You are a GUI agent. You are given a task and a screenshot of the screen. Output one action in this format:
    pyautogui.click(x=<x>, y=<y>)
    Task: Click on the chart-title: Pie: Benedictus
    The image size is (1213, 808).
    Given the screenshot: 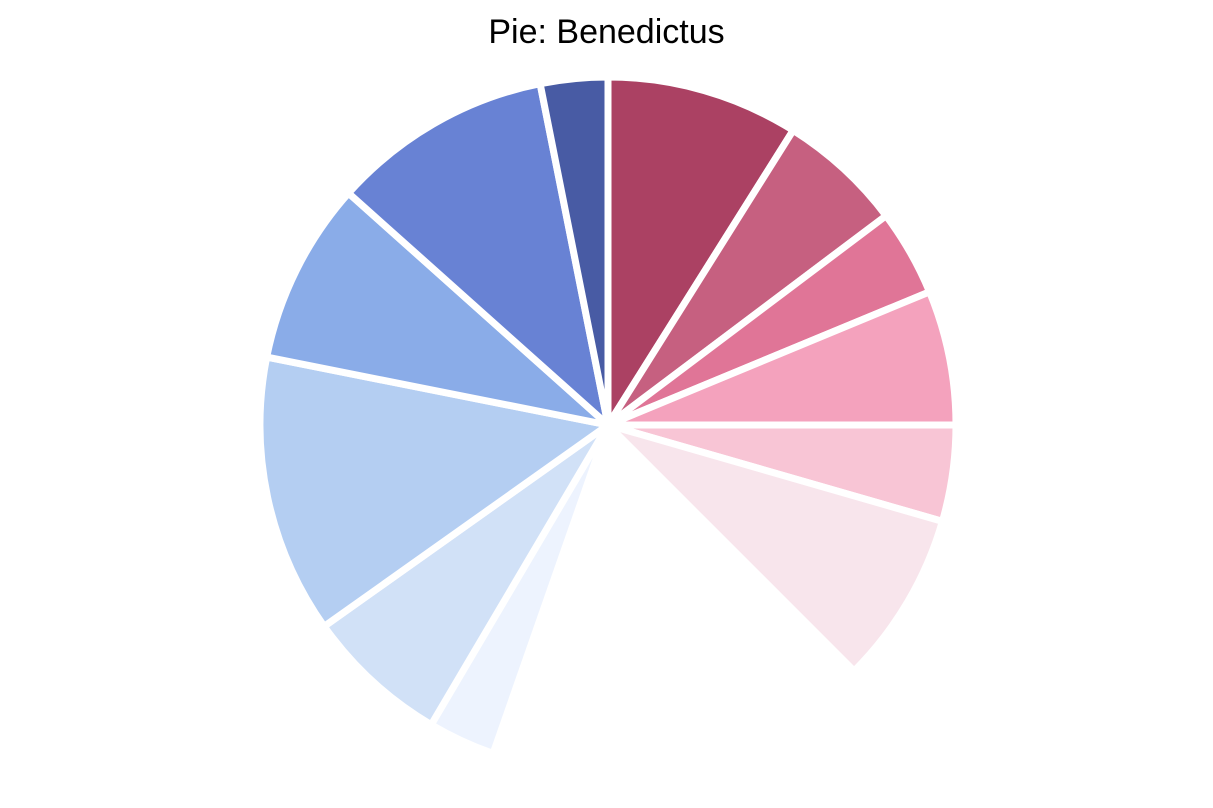 What is the action you would take?
    pyautogui.click(x=606, y=32)
    